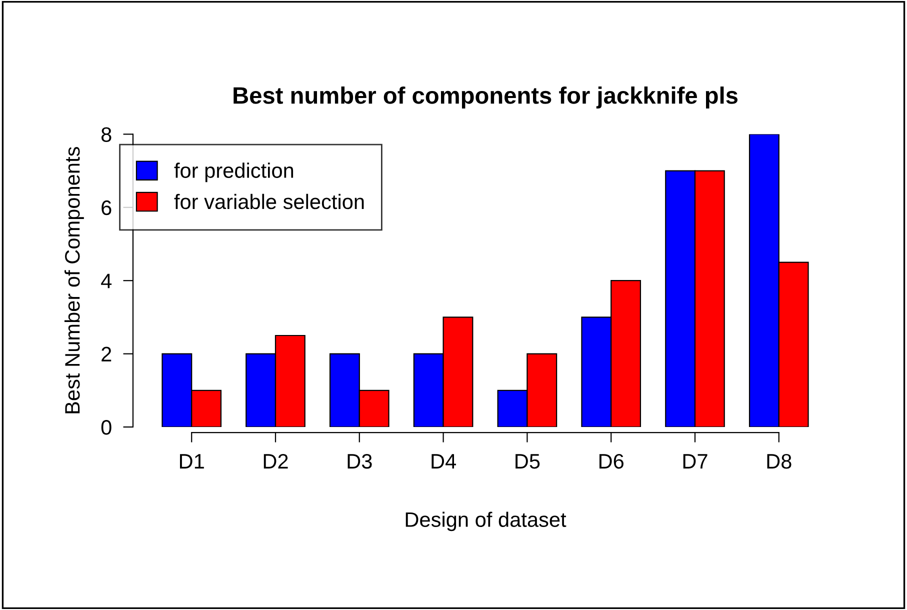  Describe the element at coordinates (528, 461) in the screenshot. I see `x-tick-label: D5` at that location.